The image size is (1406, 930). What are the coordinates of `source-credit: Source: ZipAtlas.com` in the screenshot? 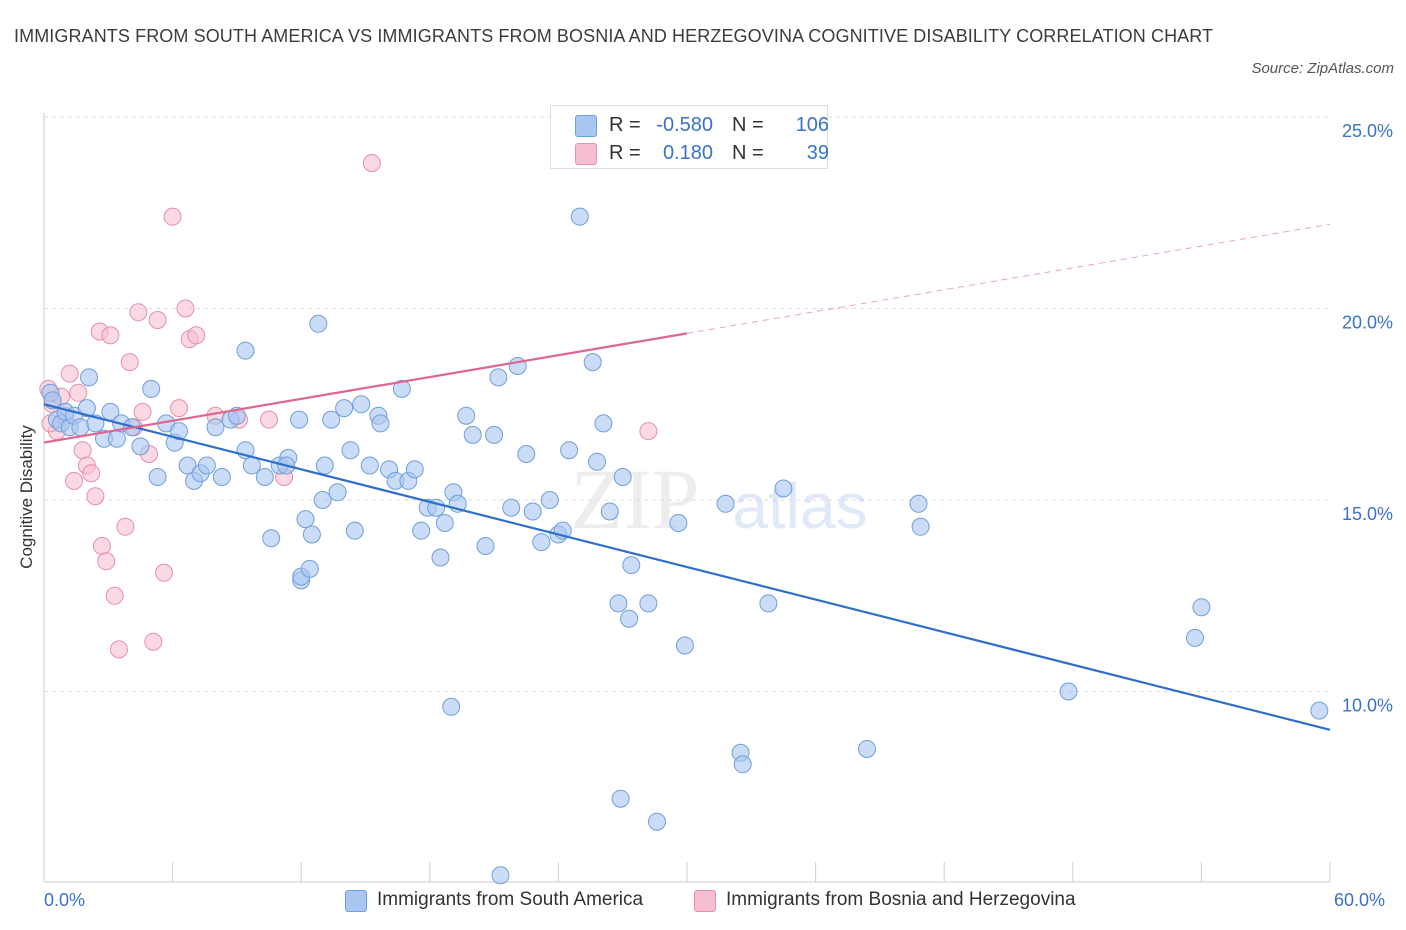 It's located at (1322, 68).